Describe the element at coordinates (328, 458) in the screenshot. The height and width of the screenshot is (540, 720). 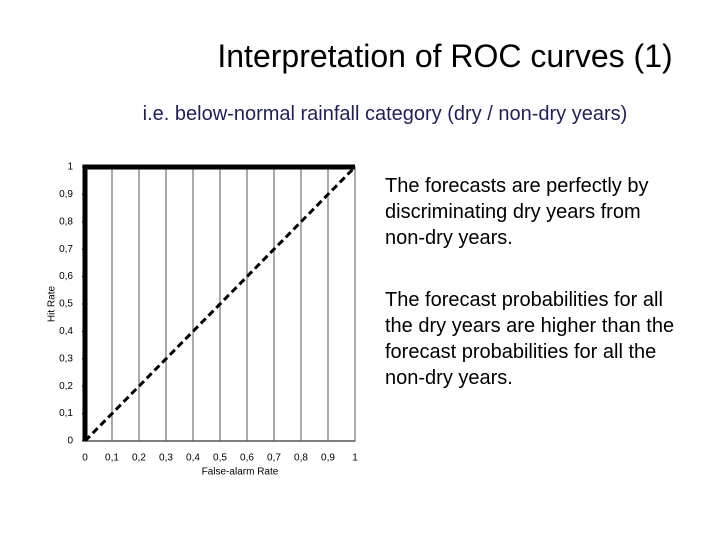
I see `x-tick-label: 0,9` at that location.